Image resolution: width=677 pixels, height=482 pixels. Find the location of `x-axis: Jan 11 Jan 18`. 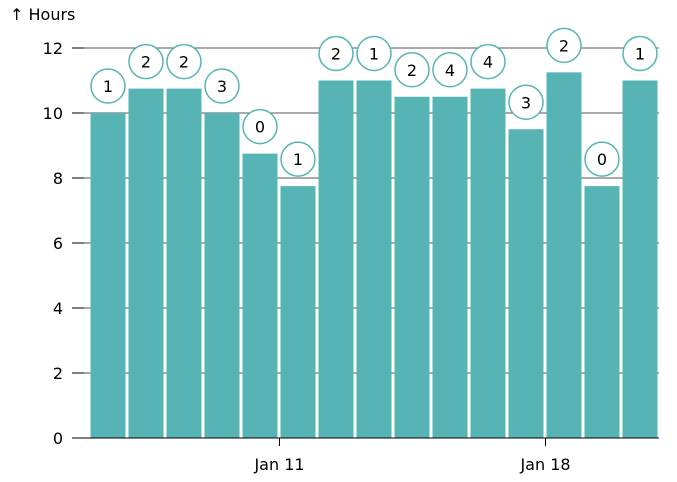

x-axis: Jan 11 Jan 18 is located at coordinates (367, 455).